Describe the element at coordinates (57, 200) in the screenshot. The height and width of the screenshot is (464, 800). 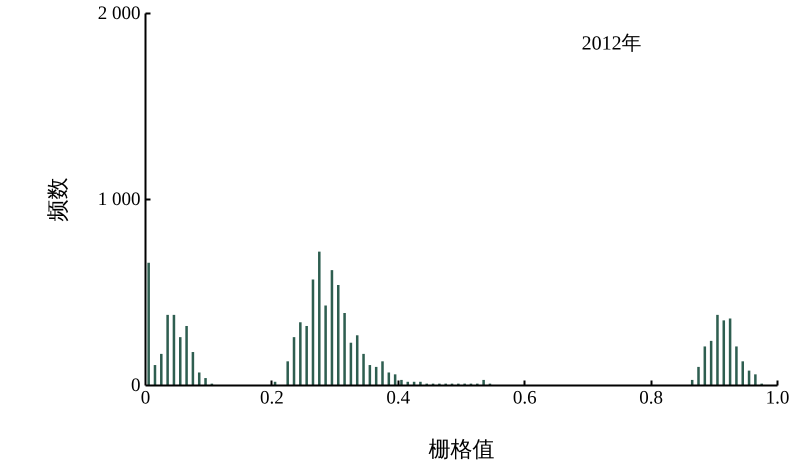
I see `y-axis-title: 频数` at that location.